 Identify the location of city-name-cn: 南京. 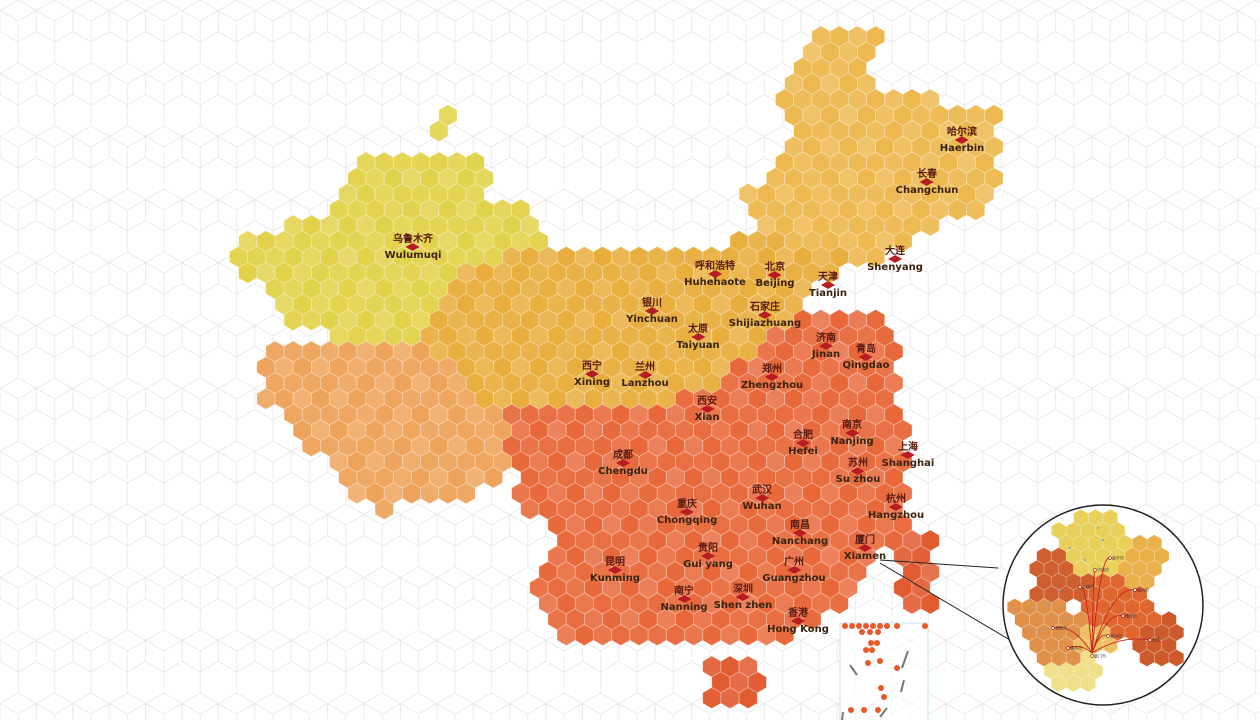
(852, 425).